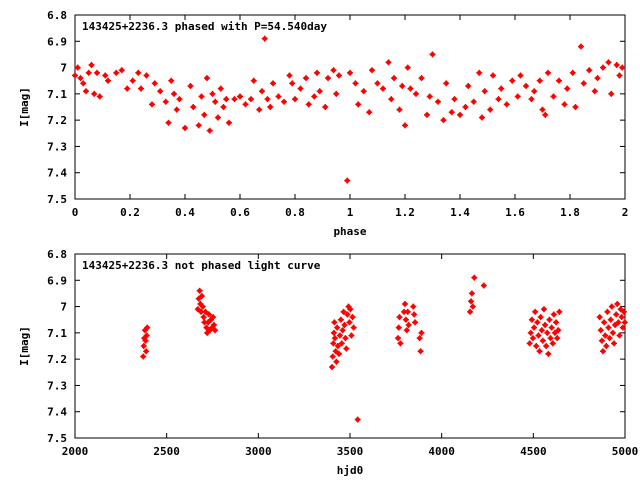 The width and height of the screenshot is (640, 480). I want to click on phased-x-tick-label: 1.6, so click(515, 212).